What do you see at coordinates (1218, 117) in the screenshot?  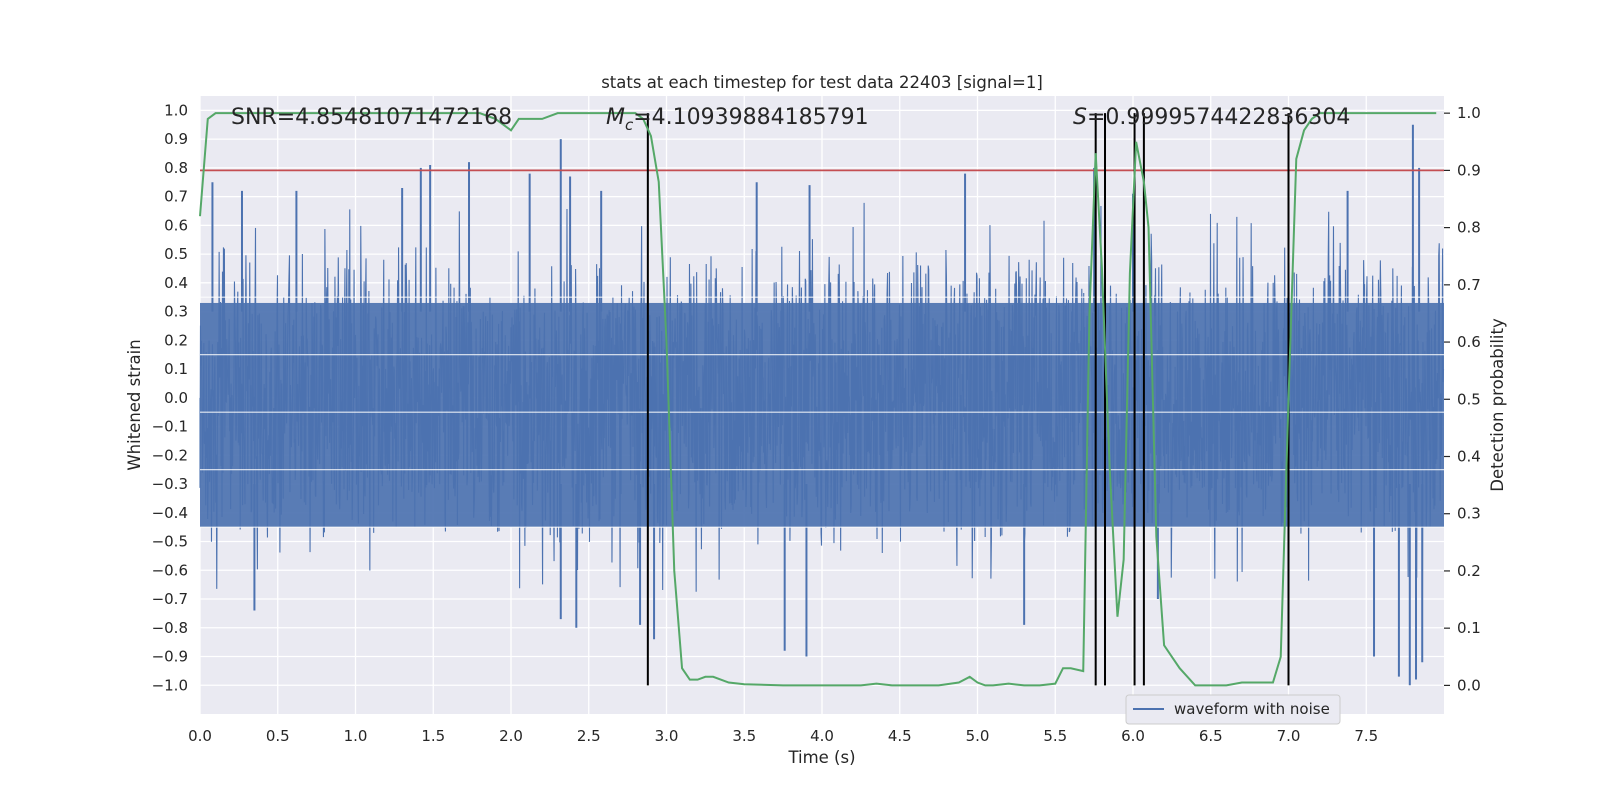 I see `score-value: =0.9999574422836304` at bounding box center [1218, 117].